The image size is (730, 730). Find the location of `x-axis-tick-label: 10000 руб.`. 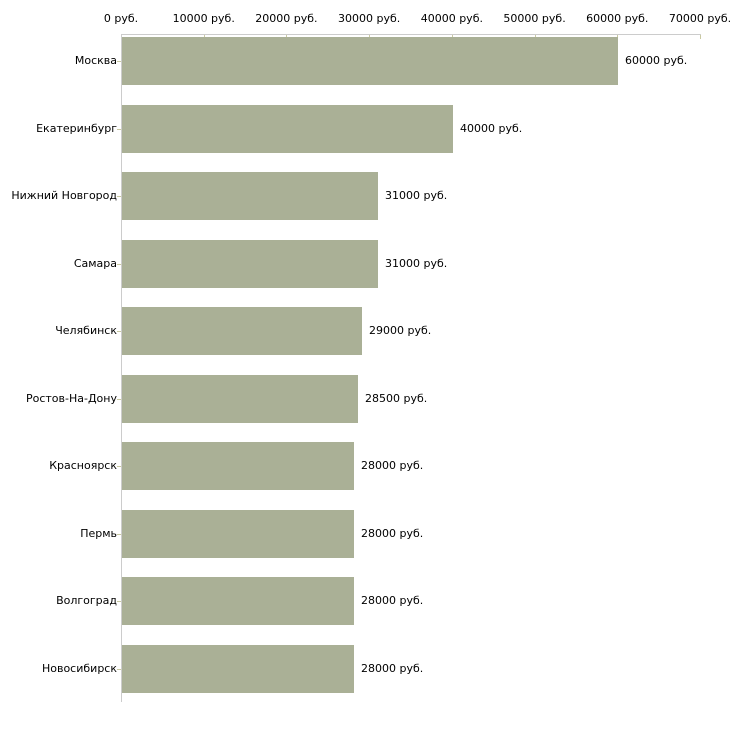

x-axis-tick-label: 10000 руб. is located at coordinates (203, 18).